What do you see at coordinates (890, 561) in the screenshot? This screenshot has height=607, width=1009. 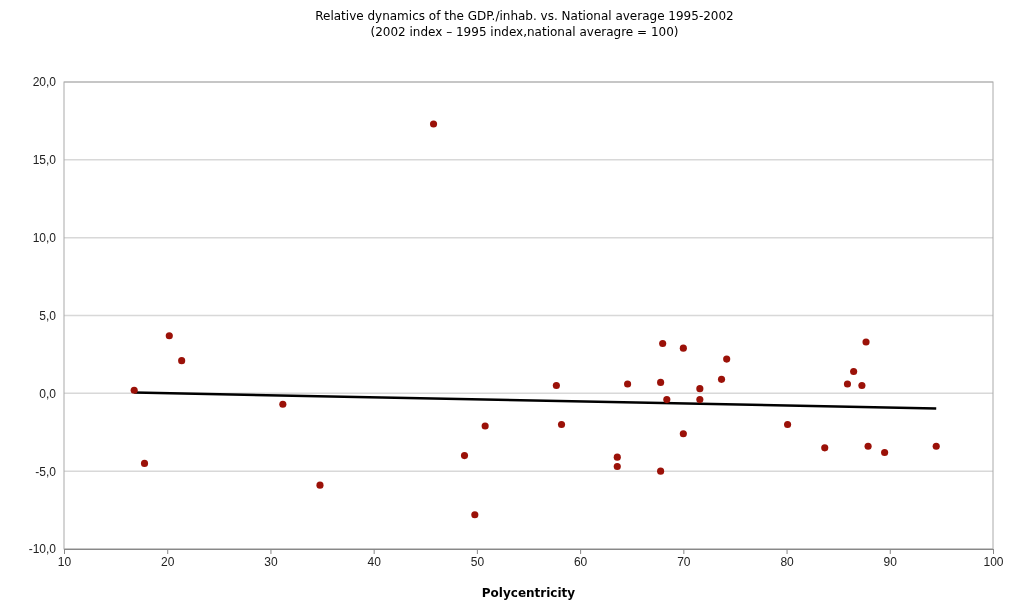 I see `x-tick-label: 90` at bounding box center [890, 561].